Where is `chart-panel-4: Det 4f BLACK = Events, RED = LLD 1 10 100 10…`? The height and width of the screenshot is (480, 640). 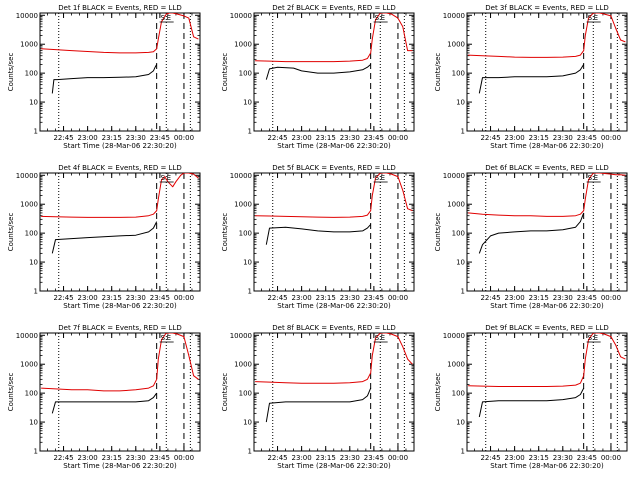
chart-panel-4: Det 4f BLACK = Events, RED = LLD 1 10 100 10… is located at coordinates (104, 237).